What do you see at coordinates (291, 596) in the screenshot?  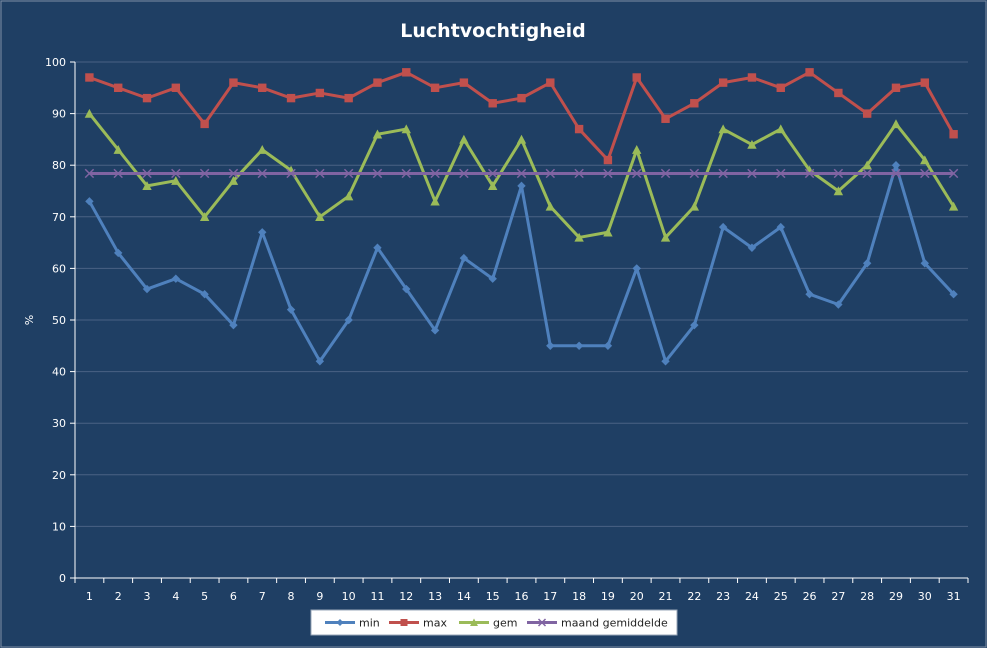 I see `x-tick-label: 8` at bounding box center [291, 596].